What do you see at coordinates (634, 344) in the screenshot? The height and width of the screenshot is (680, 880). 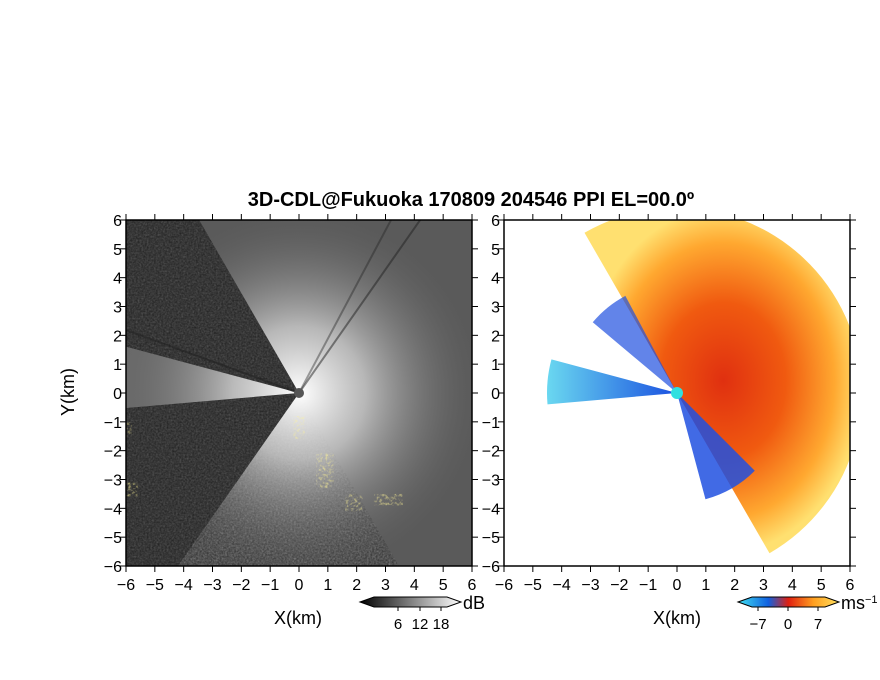 I see `approaching-sector-northwest` at bounding box center [634, 344].